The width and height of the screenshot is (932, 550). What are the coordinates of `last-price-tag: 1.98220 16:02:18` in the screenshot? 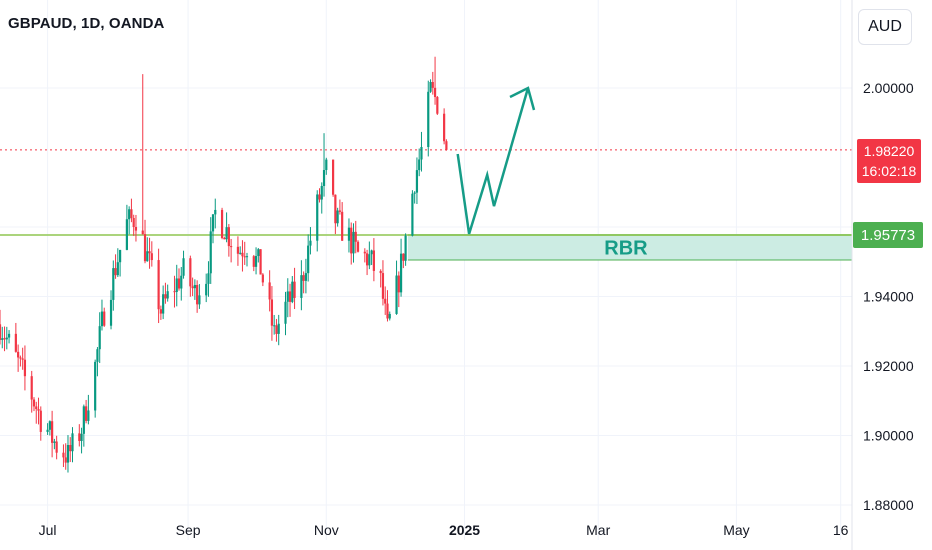 It's located at (889, 161).